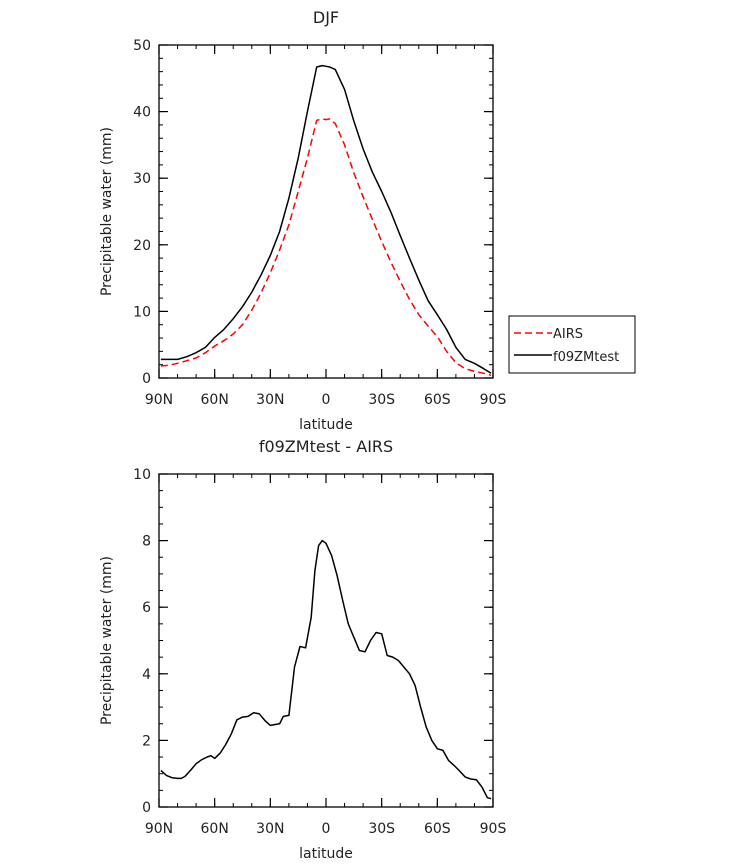  What do you see at coordinates (568, 334) in the screenshot?
I see `legend-entry-airs: AIRS` at bounding box center [568, 334].